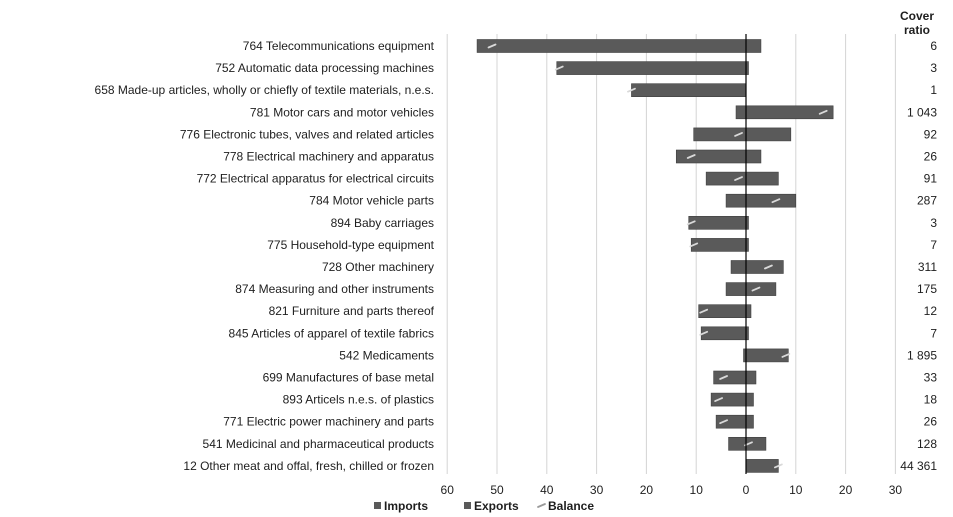 This screenshot has height=517, width=953. I want to click on x-tick-label: 60, so click(448, 490).